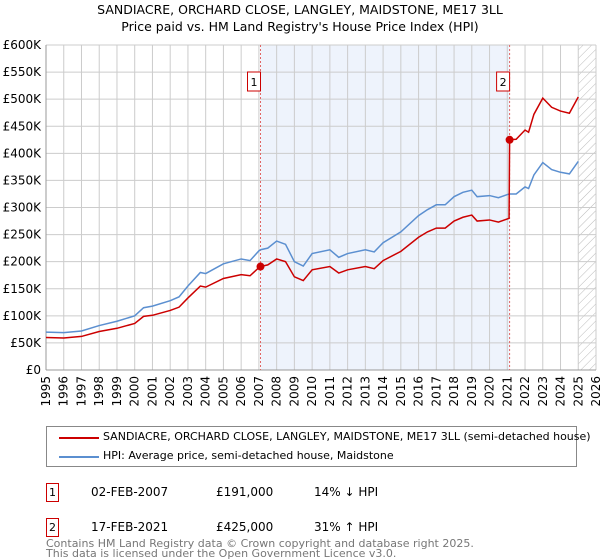 The width and height of the screenshot is (600, 560). I want to click on y-tick-label: £250K, so click(23, 235).